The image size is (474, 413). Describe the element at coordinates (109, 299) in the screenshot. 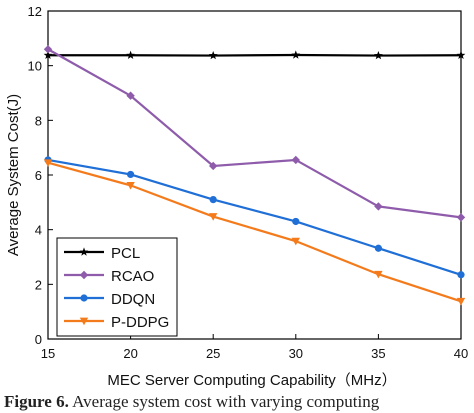

I see `legend-item-ddqn: DDQN` at that location.